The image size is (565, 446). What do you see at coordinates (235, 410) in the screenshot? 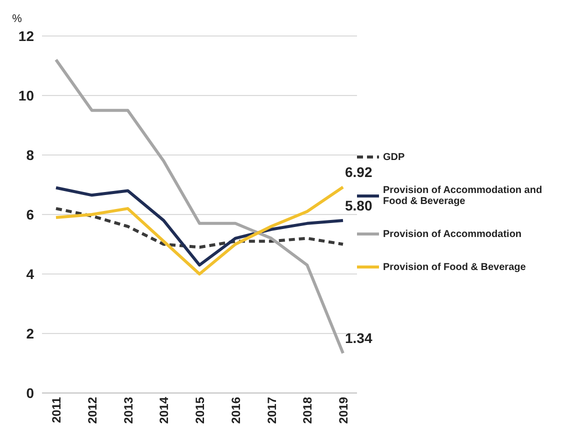
I see `x-tick-label: 2016` at bounding box center [235, 410].